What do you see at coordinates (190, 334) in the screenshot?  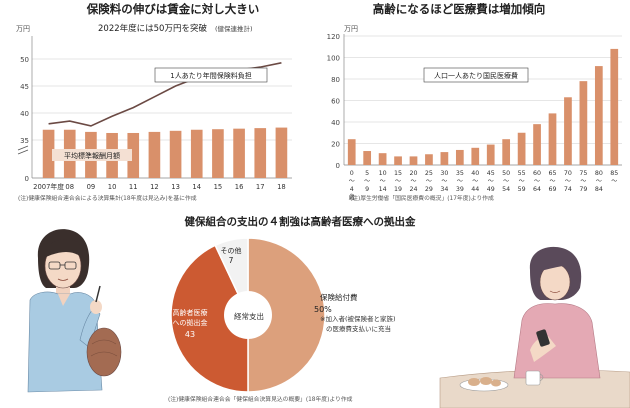 I see `slice-elderly-value: 43` at bounding box center [190, 334].